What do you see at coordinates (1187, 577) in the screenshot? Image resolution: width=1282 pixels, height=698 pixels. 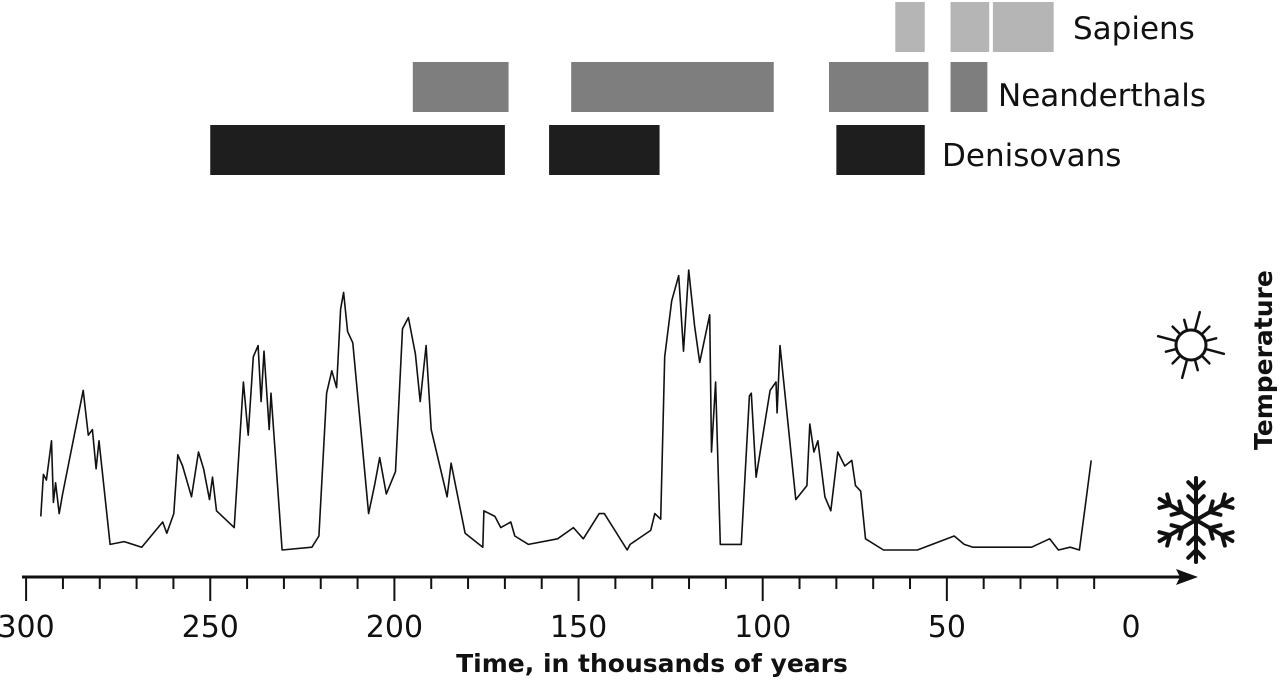 I see `x-axis-arrow` at bounding box center [1187, 577].